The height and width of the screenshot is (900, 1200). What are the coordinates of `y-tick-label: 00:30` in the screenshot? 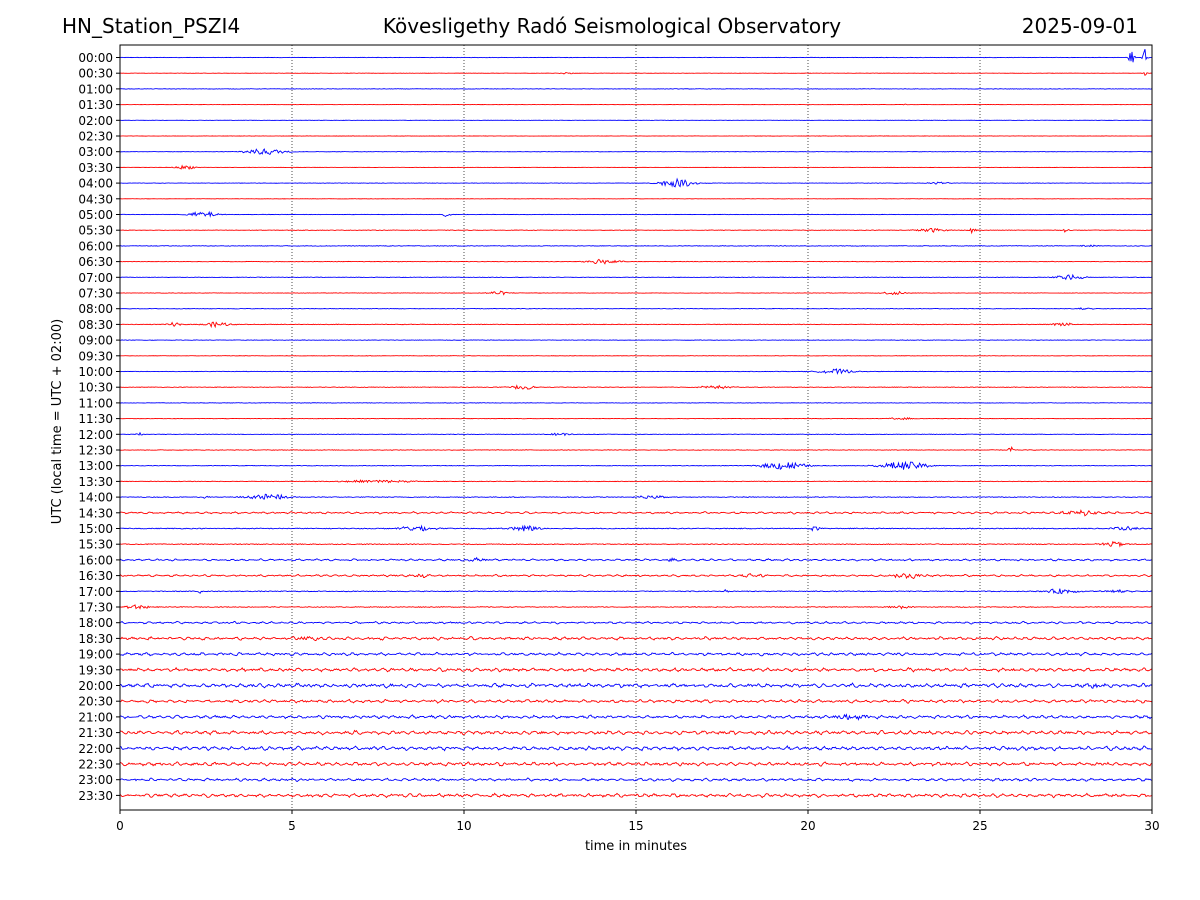 It's located at (95, 74).